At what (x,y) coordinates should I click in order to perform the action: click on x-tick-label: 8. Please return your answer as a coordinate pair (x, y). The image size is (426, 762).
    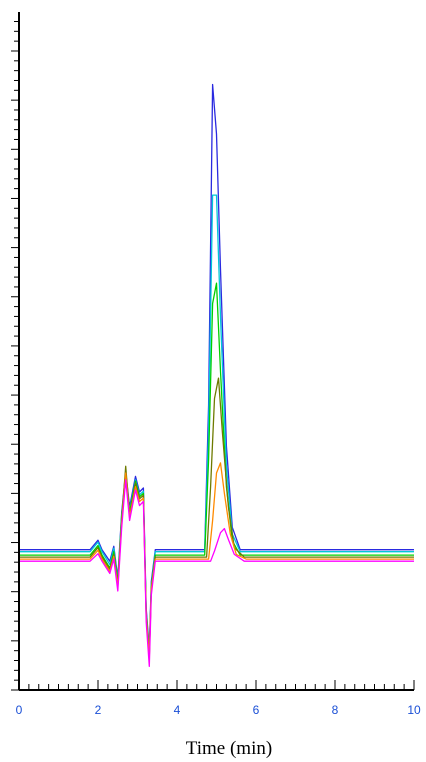
    Looking at the image, I should click on (335, 710).